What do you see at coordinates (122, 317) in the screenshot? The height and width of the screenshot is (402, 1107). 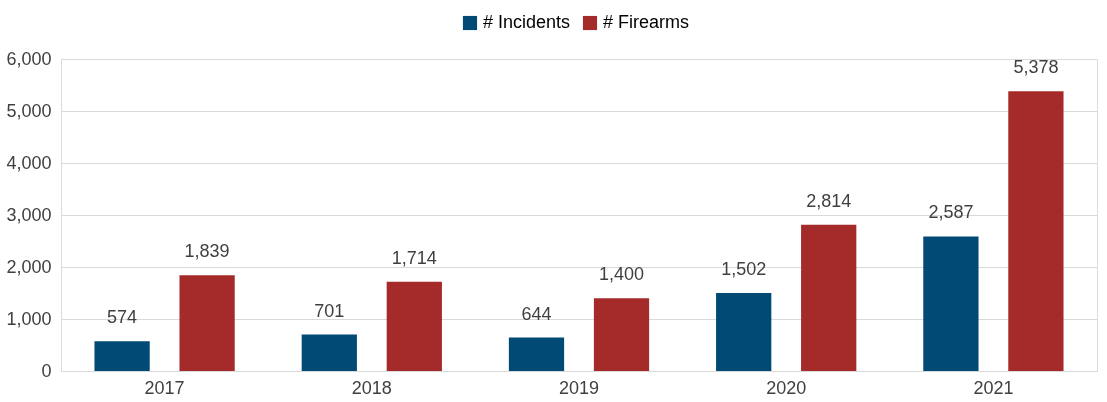 I see `data-label: 574` at bounding box center [122, 317].